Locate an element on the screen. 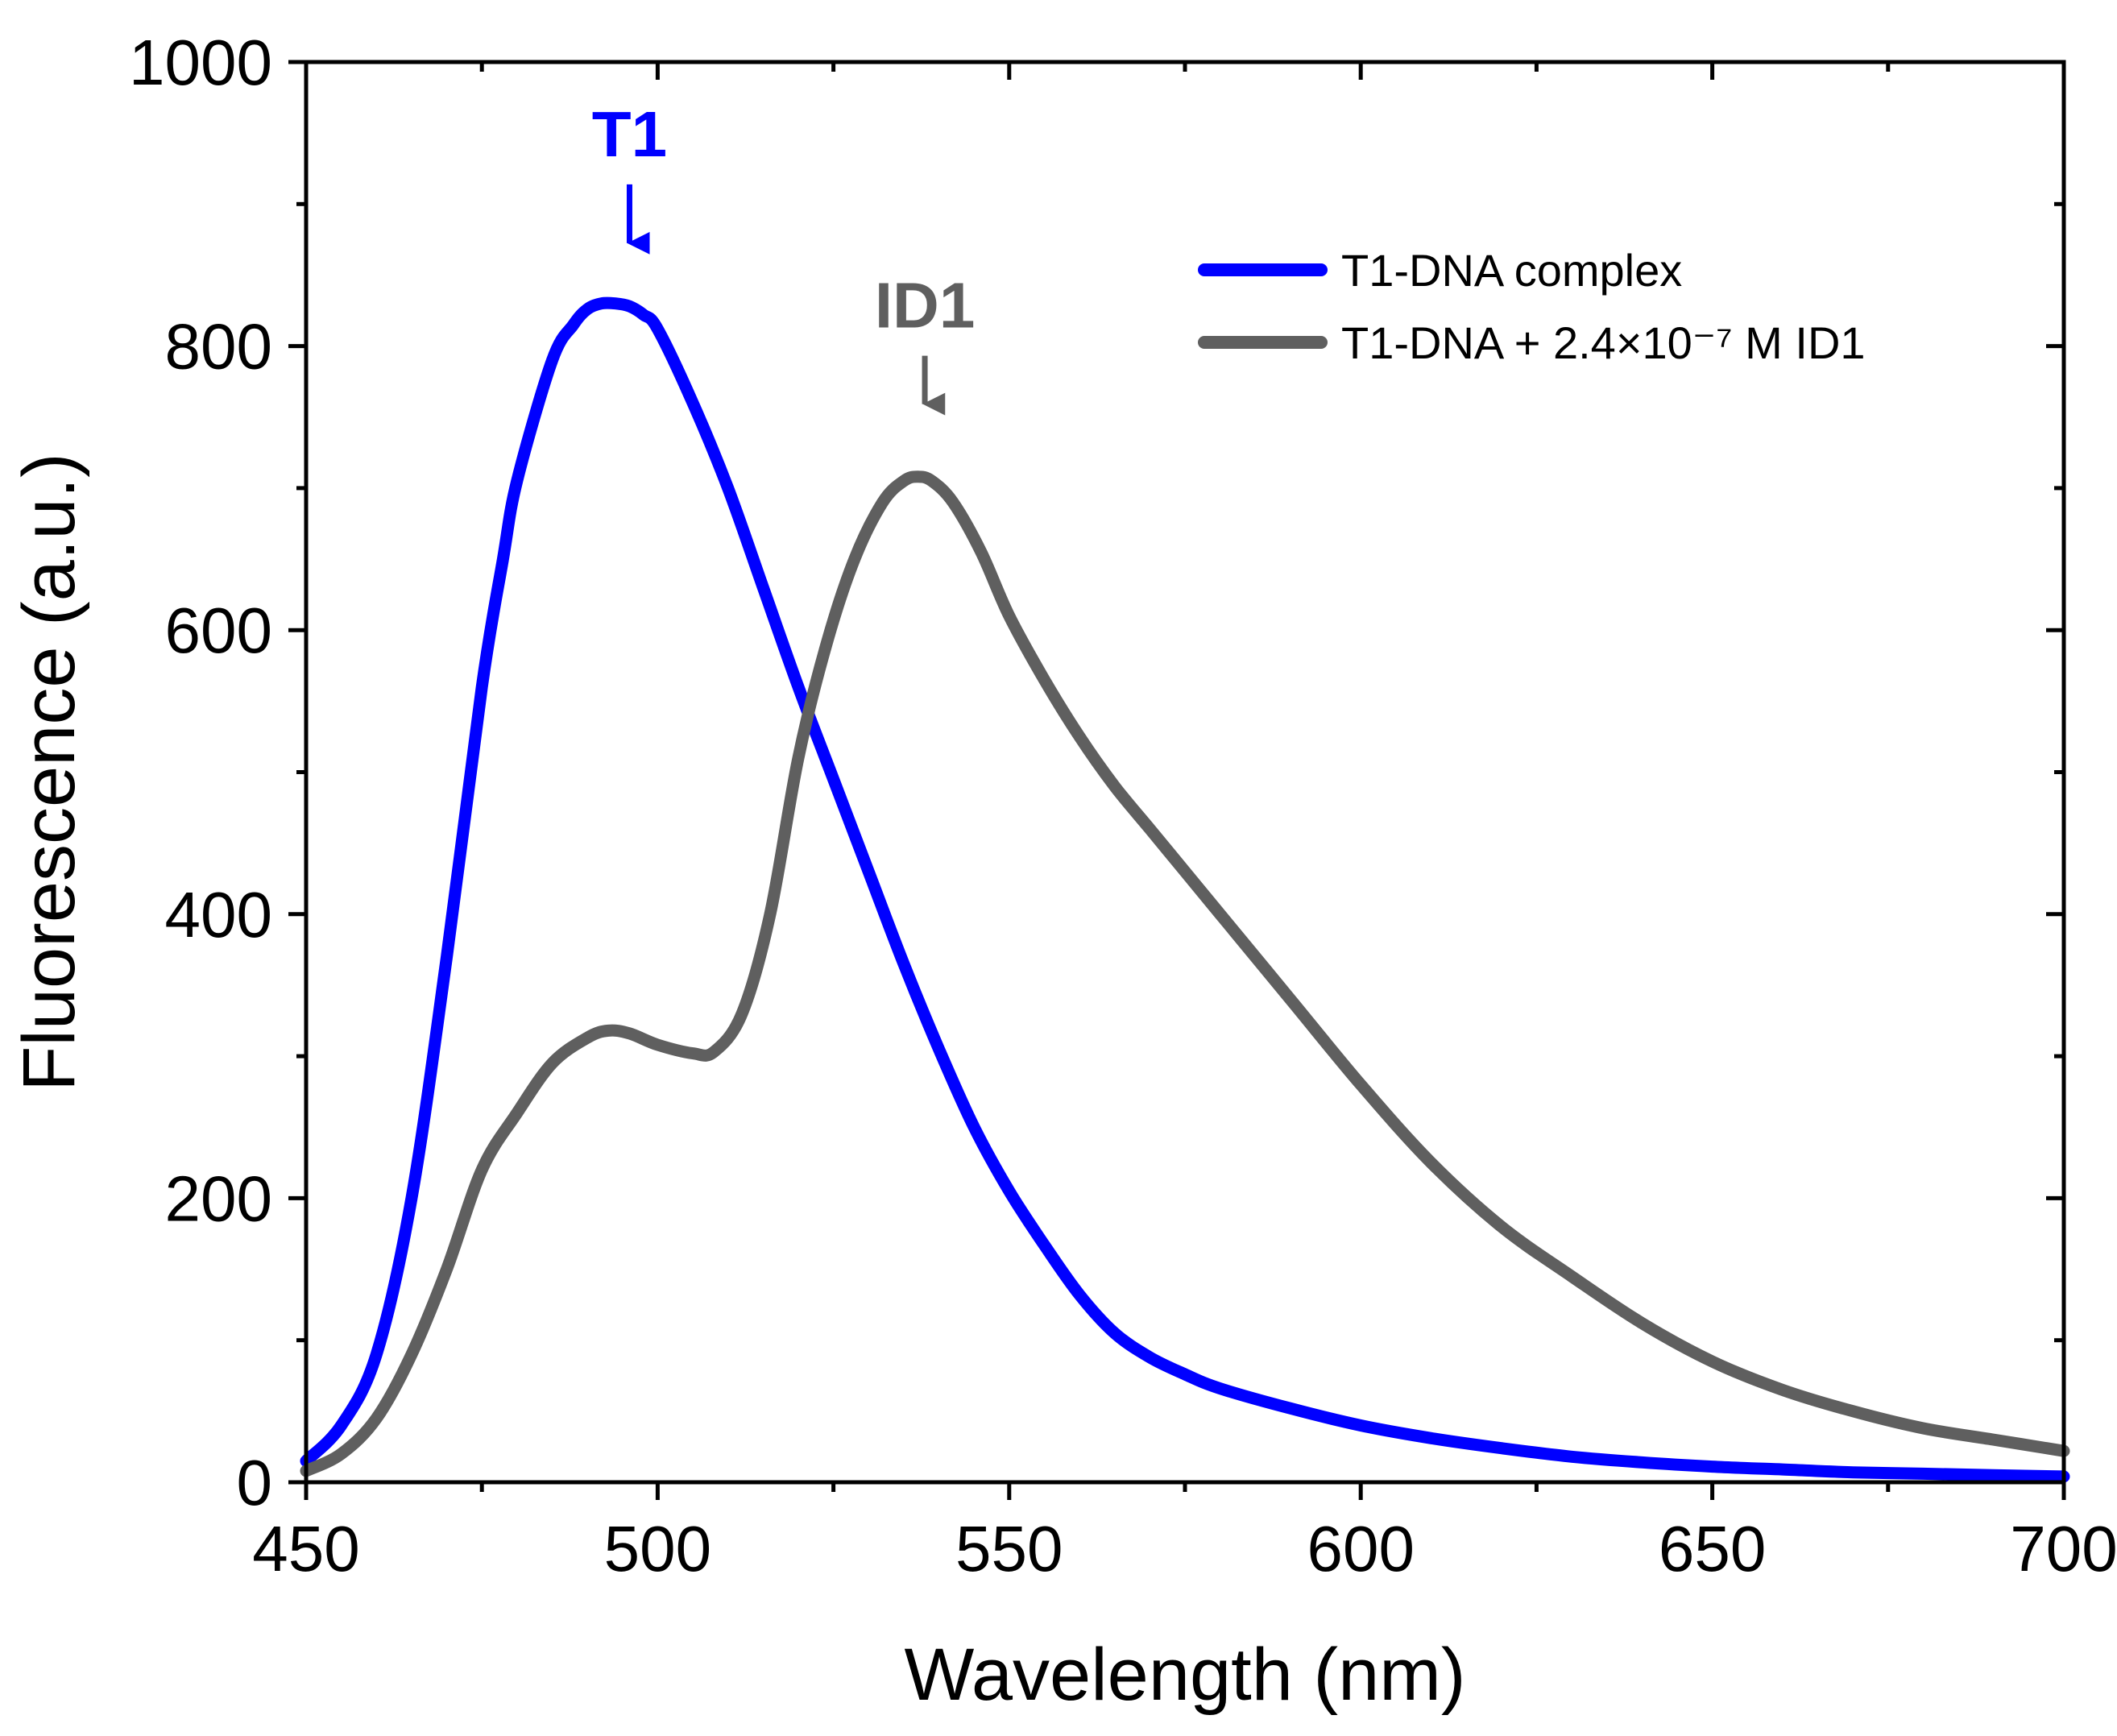 The image size is (2117, 1736). annotation-t1: T1 is located at coordinates (629, 134).